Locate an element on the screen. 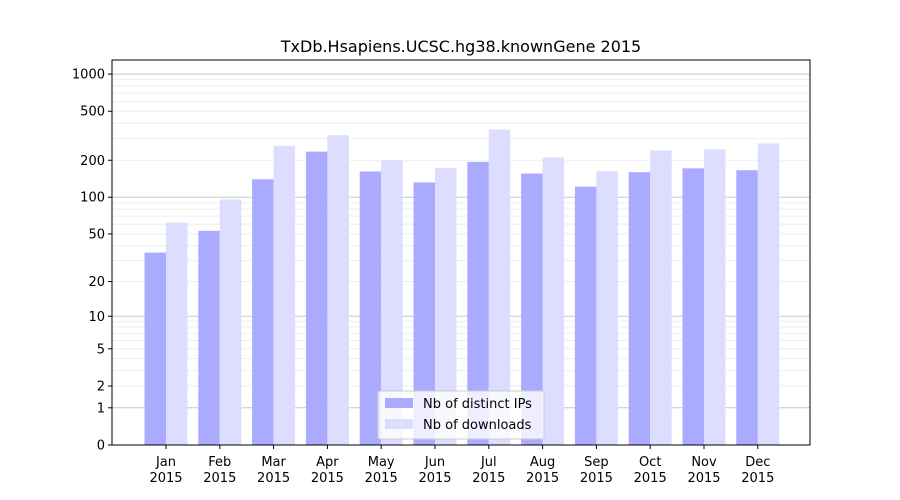 The image size is (900, 500). x-tick-label-month: Aug is located at coordinates (542, 462).